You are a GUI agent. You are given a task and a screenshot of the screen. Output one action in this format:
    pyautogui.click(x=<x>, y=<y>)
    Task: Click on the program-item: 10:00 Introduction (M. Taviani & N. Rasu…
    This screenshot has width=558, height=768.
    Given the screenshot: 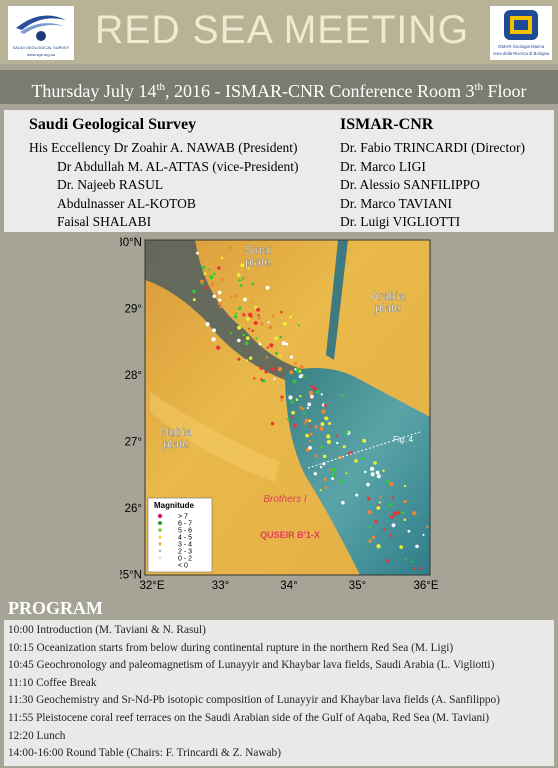 What is the action you would take?
    pyautogui.click(x=107, y=630)
    